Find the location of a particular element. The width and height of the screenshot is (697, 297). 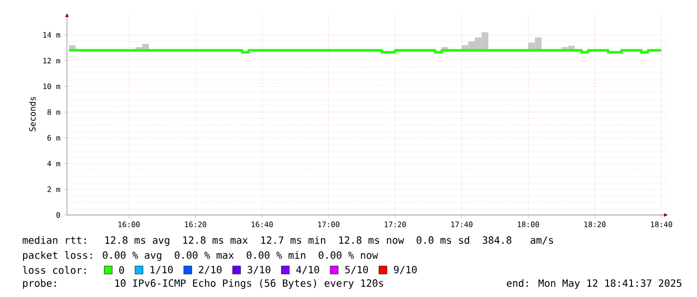

text: median rtt: 12.8 ms avg 12.8 ms max 12.7 ms min 12.8 ms now 0.0 ms sd 384.8 am/s is located at coordinates (288, 241).